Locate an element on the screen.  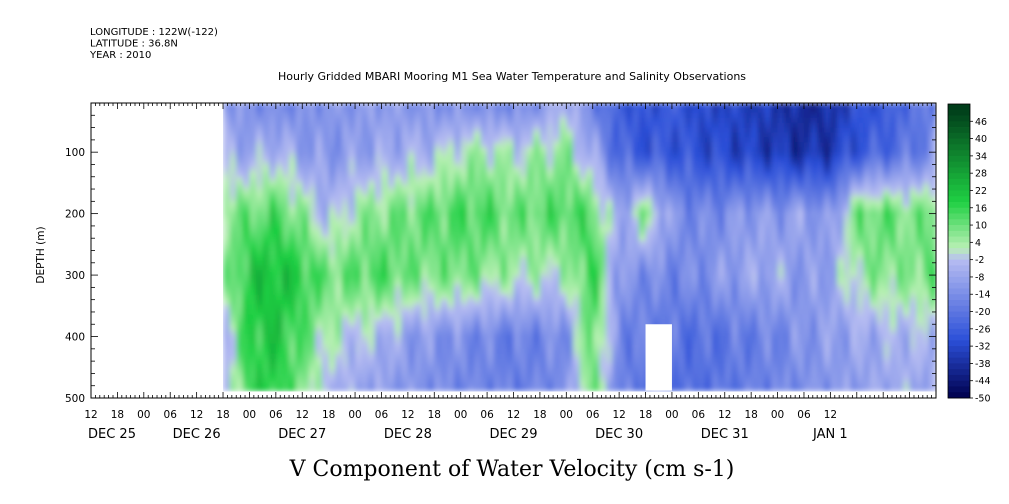
y-tick-label: 400 is located at coordinates (75, 338).